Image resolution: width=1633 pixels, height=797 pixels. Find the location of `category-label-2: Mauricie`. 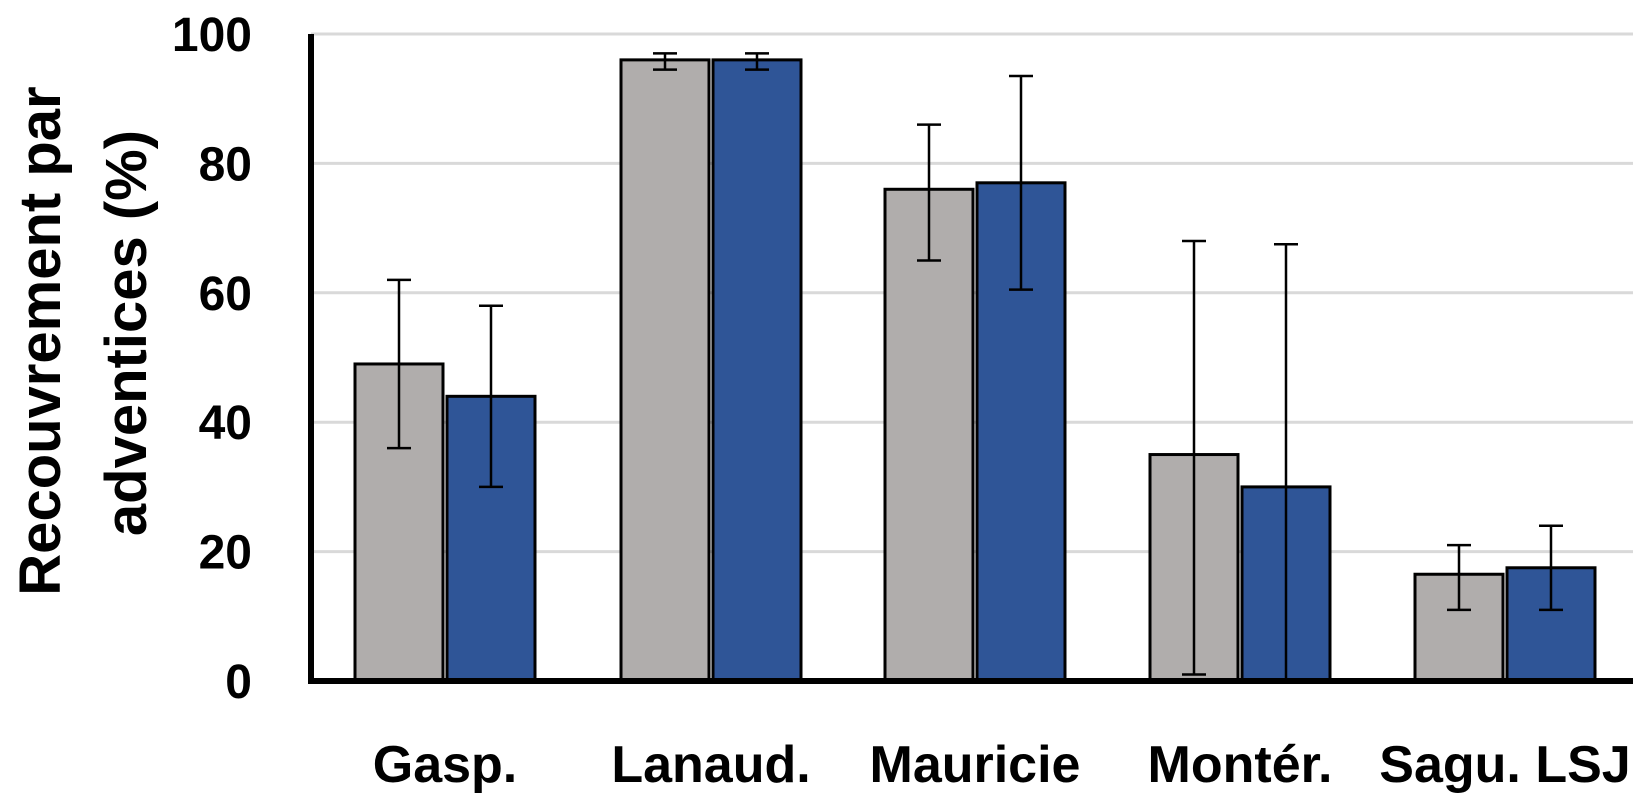

category-label-2: Mauricie is located at coordinates (975, 765).